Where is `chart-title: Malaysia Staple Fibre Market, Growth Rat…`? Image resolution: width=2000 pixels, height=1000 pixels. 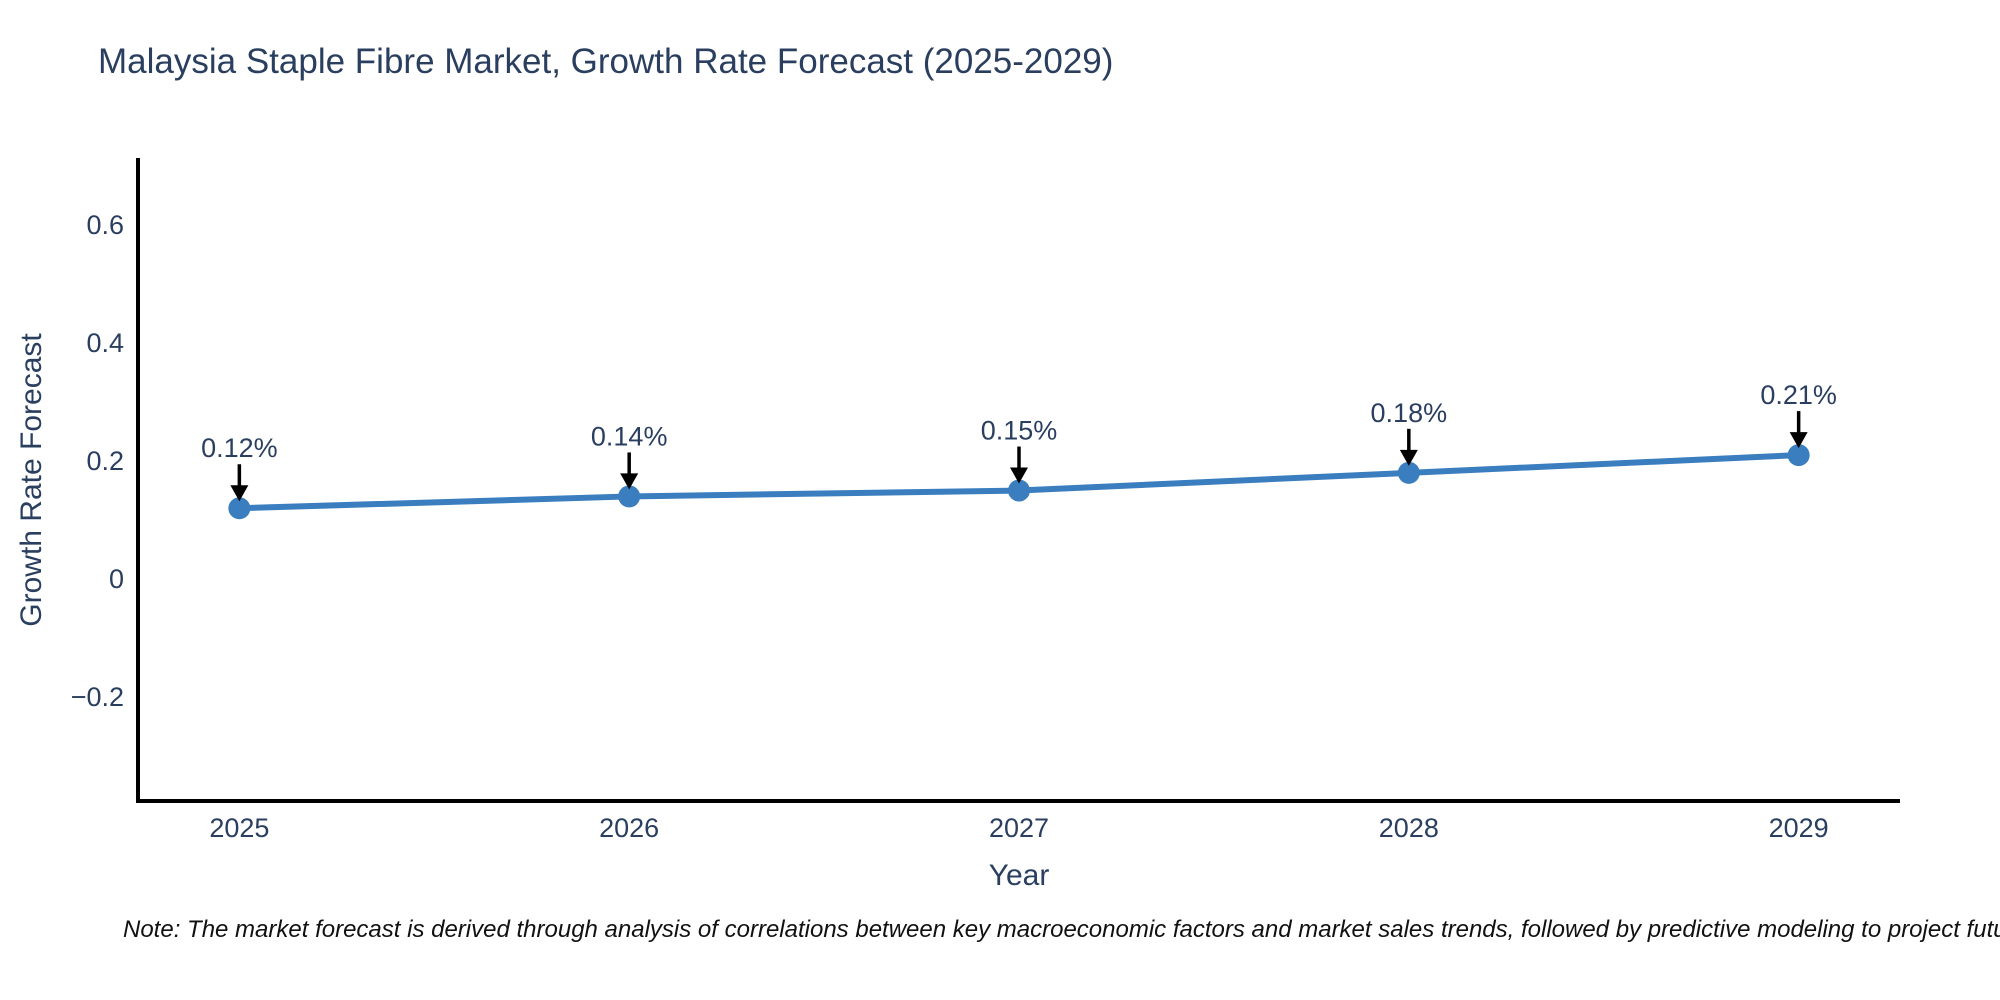
chart-title: Malaysia Staple Fibre Market, Growth Rat… is located at coordinates (606, 61).